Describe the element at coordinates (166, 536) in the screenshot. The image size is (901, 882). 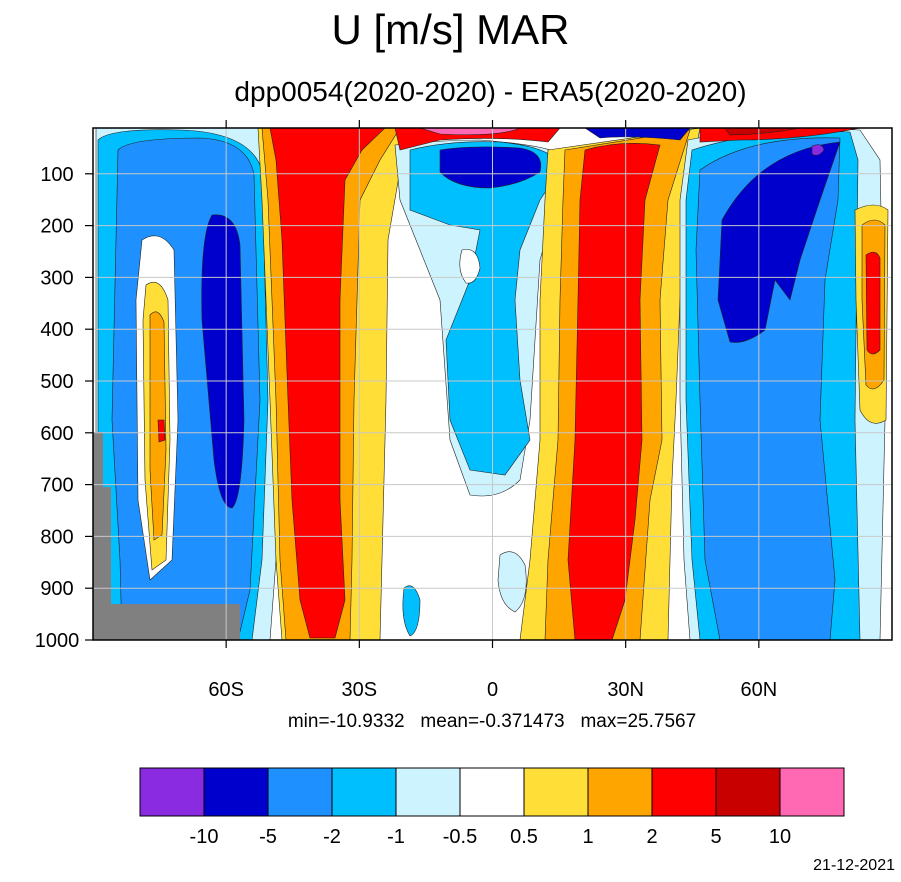
I see `missing-topography` at that location.